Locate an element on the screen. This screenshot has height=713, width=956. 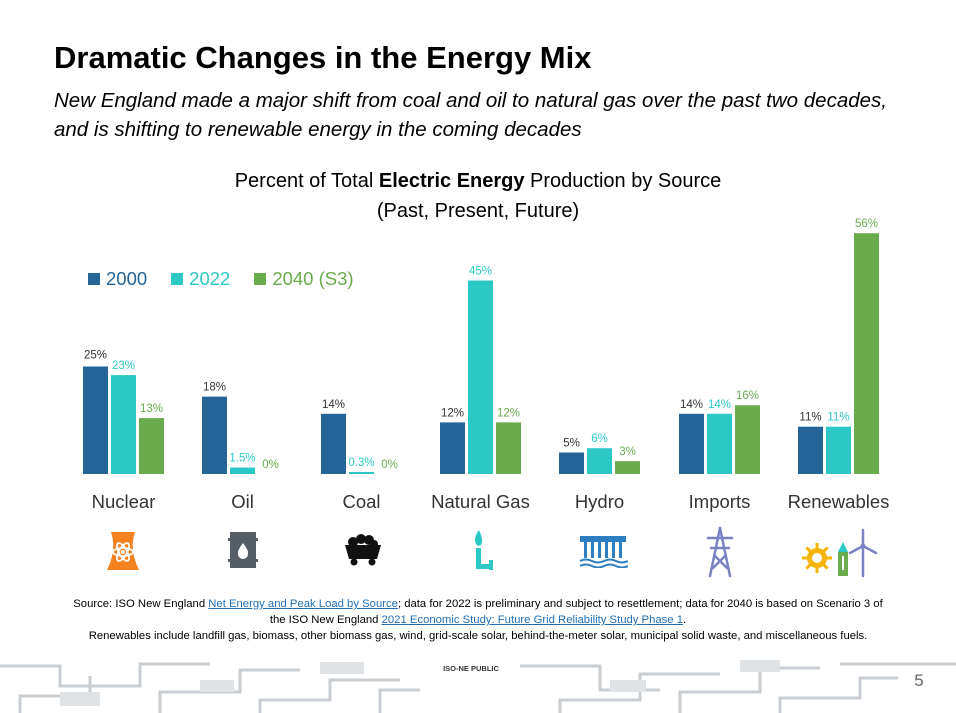
source-text: Source: ISO New England is located at coordinates (141, 604).